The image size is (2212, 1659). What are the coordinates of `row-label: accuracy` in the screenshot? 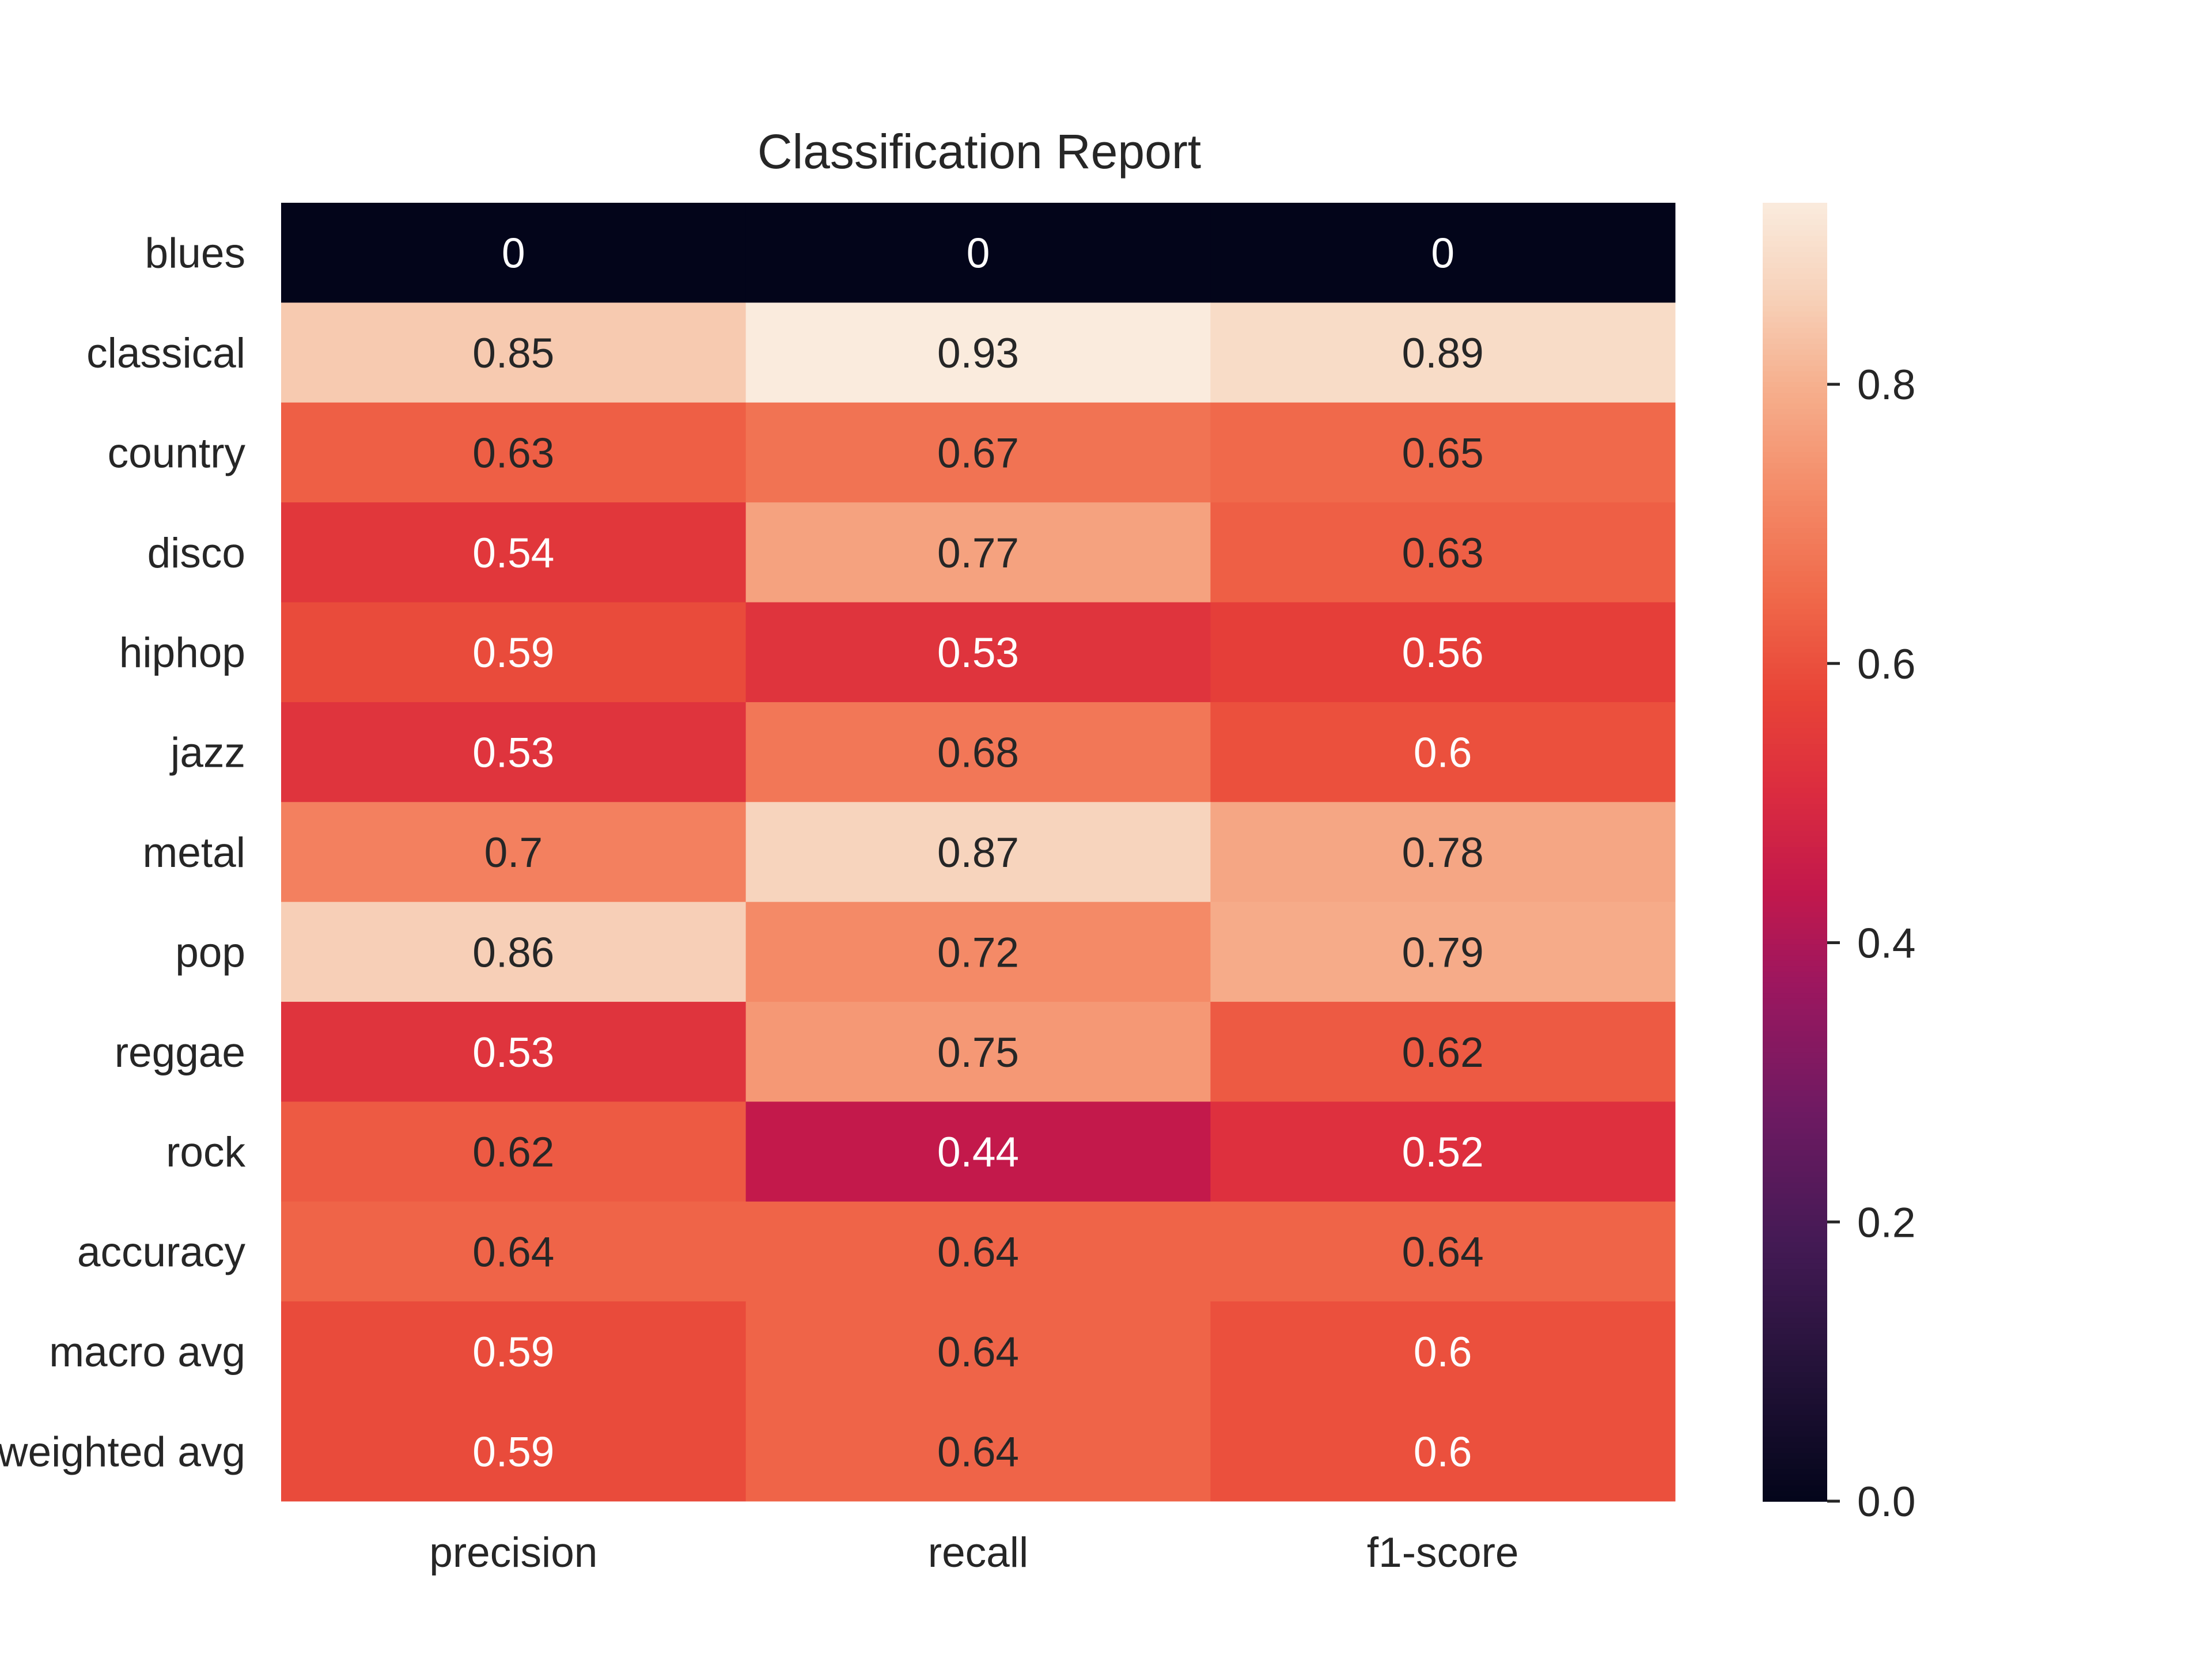 It's located at (161, 1252).